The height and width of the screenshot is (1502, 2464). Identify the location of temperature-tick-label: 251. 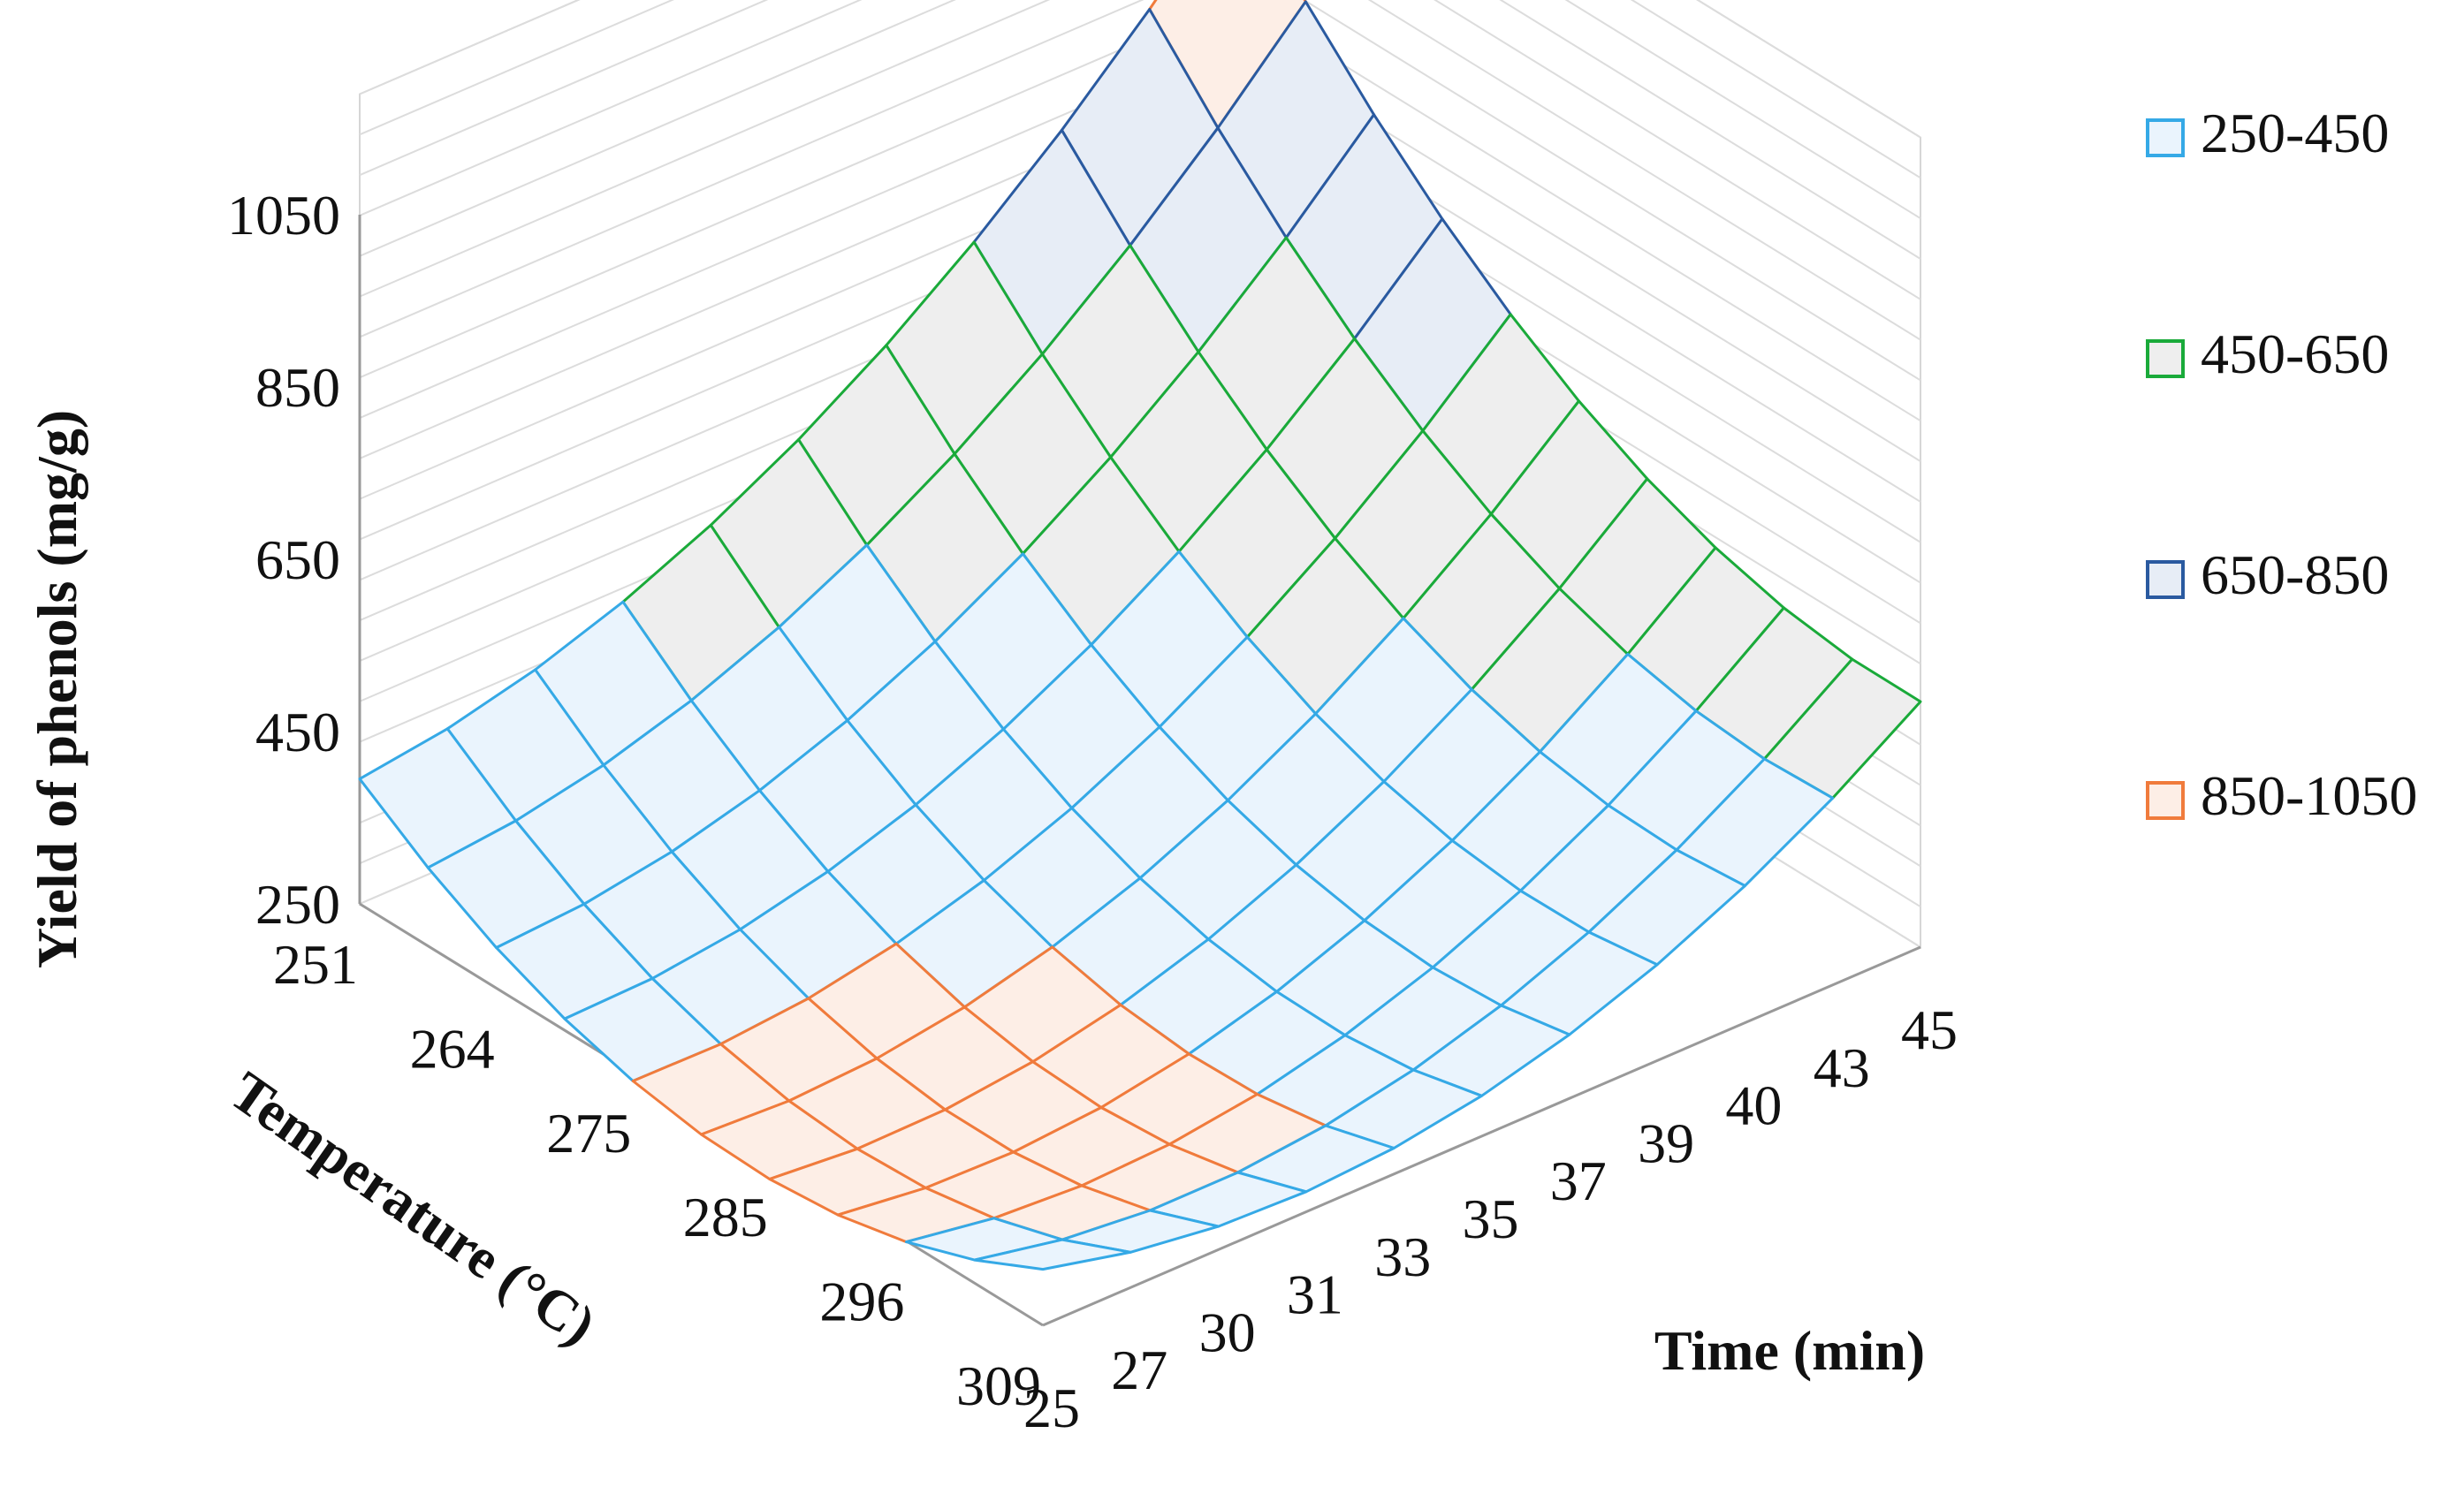
(315, 964).